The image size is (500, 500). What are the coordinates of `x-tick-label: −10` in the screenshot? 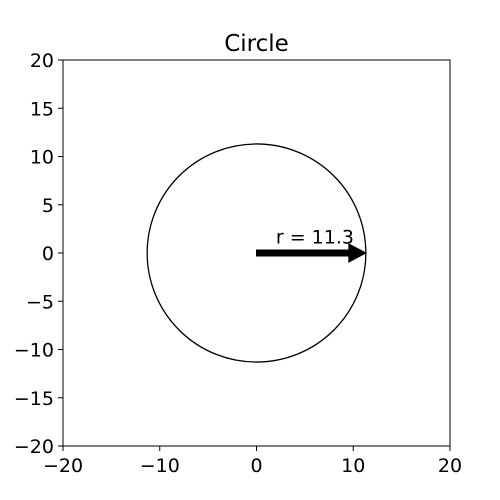 It's located at (160, 466).